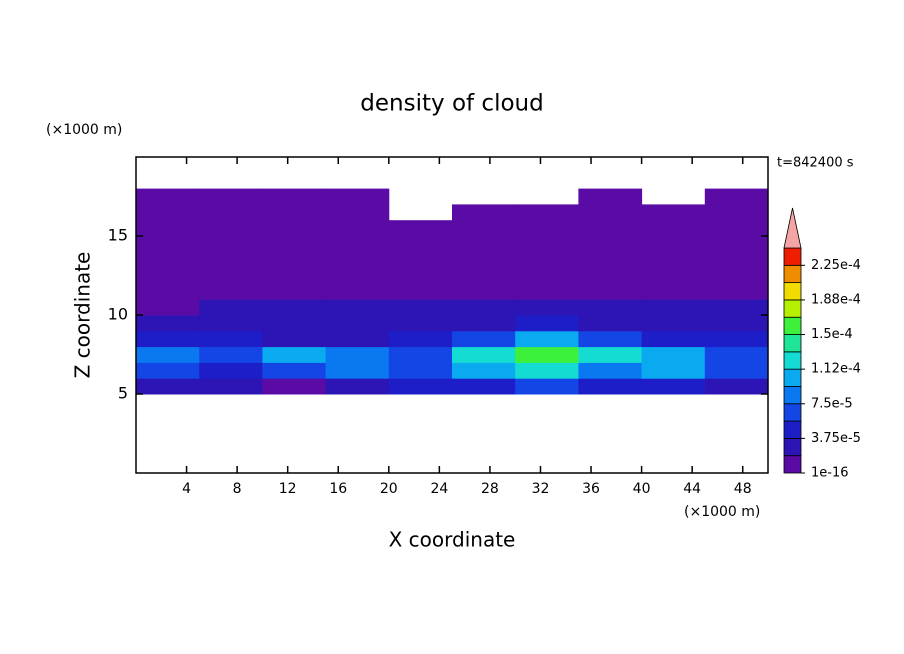  What do you see at coordinates (237, 489) in the screenshot?
I see `x-tick-label: 8` at bounding box center [237, 489].